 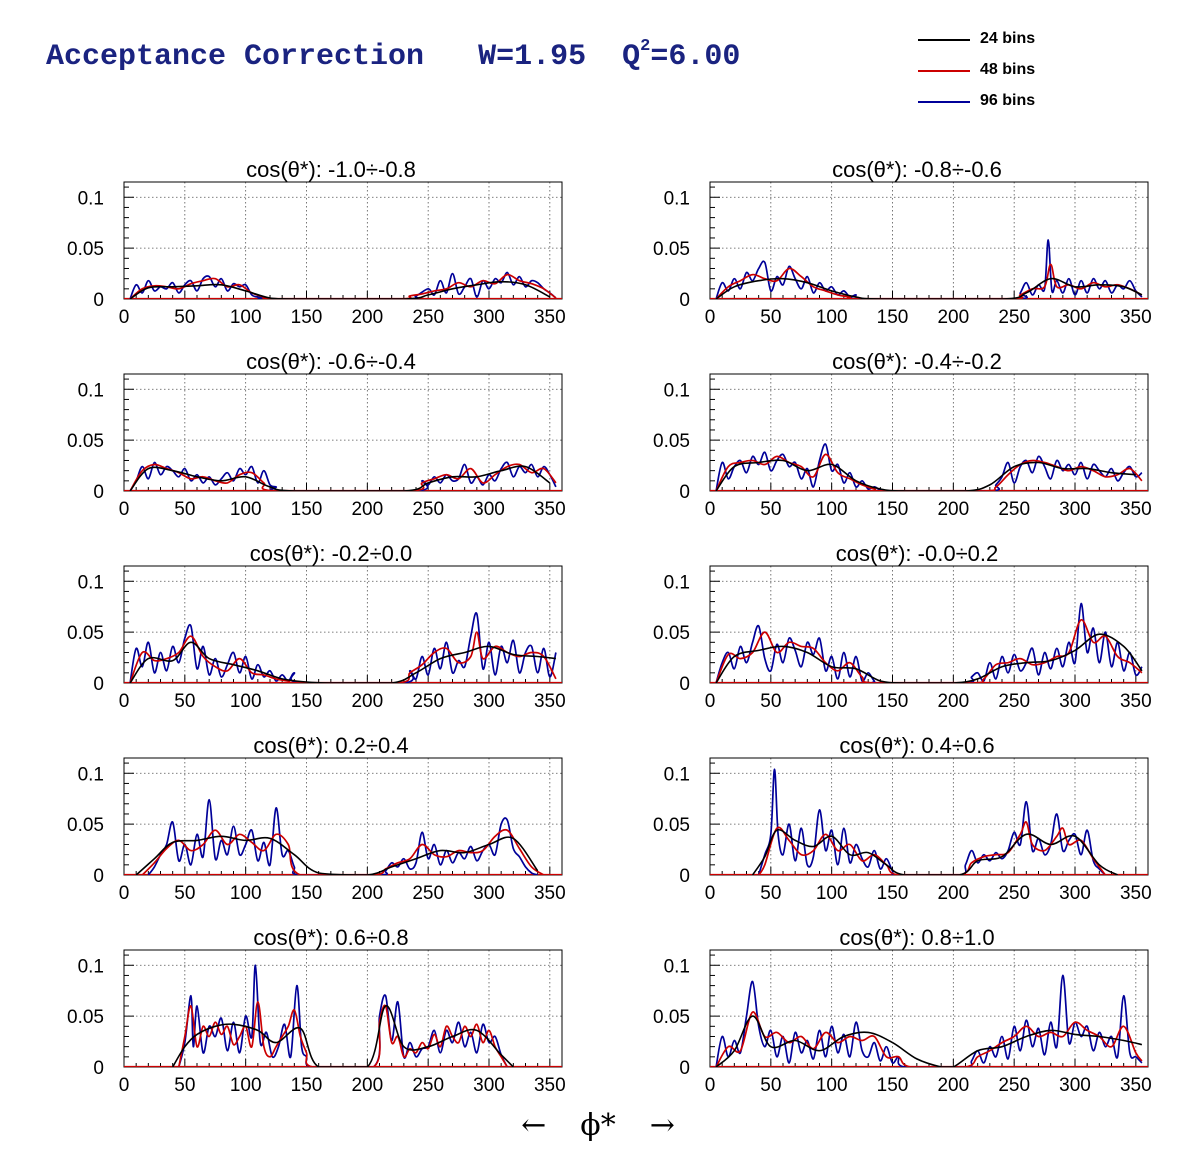 What do you see at coordinates (316, 818) in the screenshot?
I see `panel-7: 0 50 100 150 200 250 300 350 0 0.05 0.1 cos(θ*)` at bounding box center [316, 818].